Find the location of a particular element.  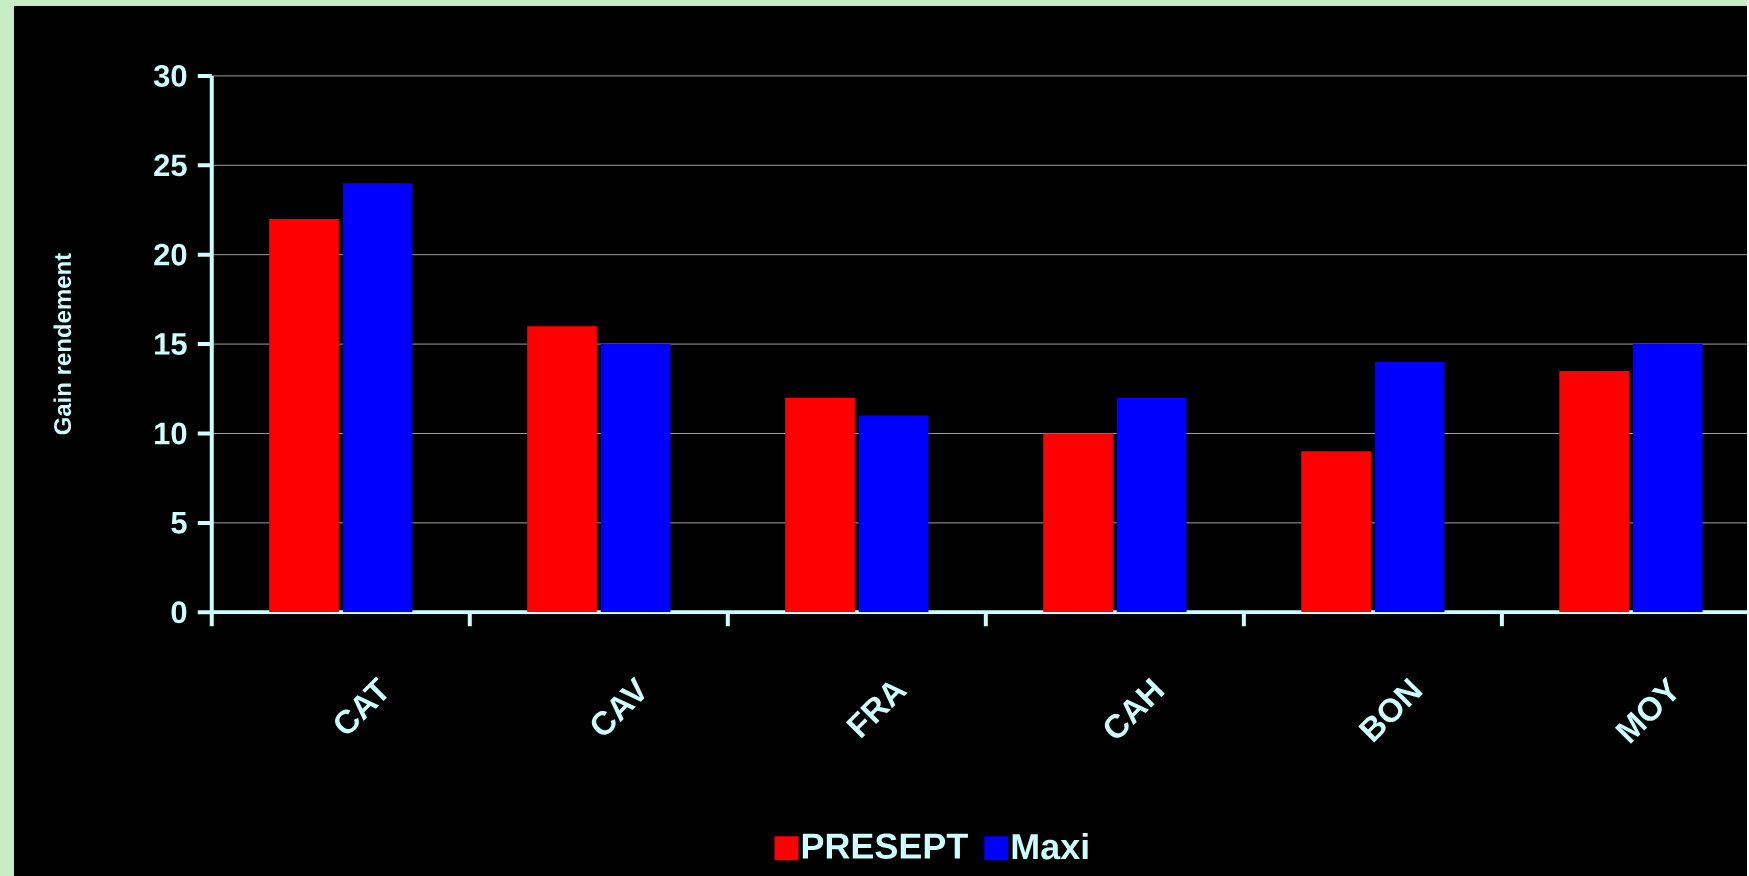

x-tick-label: FRA is located at coordinates (876, 710).